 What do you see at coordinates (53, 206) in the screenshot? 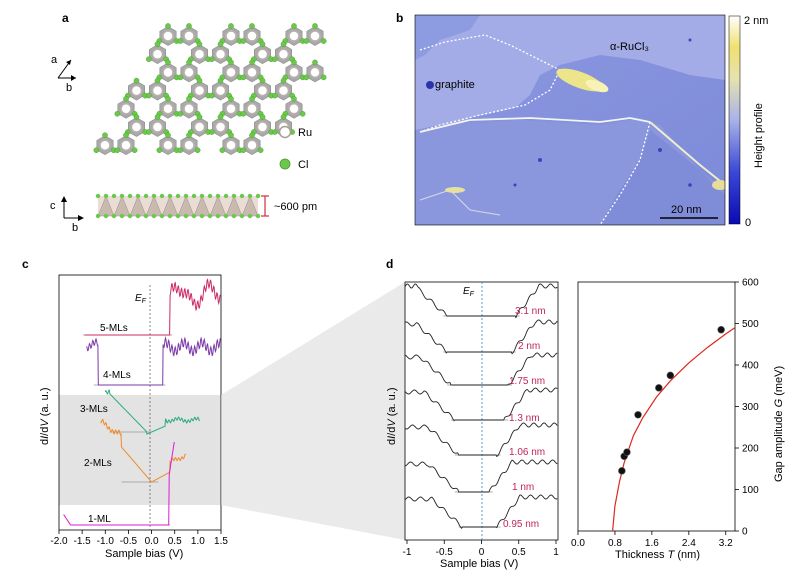
I see `axis-c-label: c` at bounding box center [53, 206].